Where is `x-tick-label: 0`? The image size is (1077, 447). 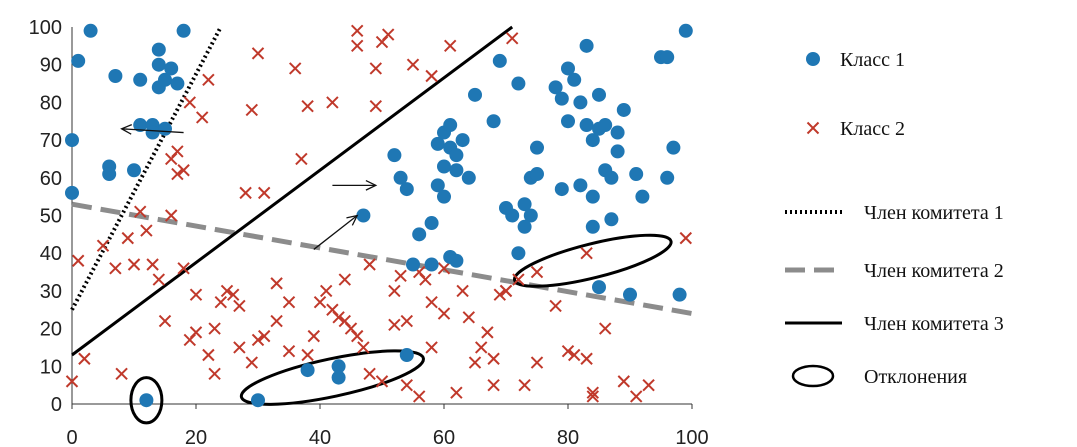
x-tick-label: 0 is located at coordinates (71, 437).